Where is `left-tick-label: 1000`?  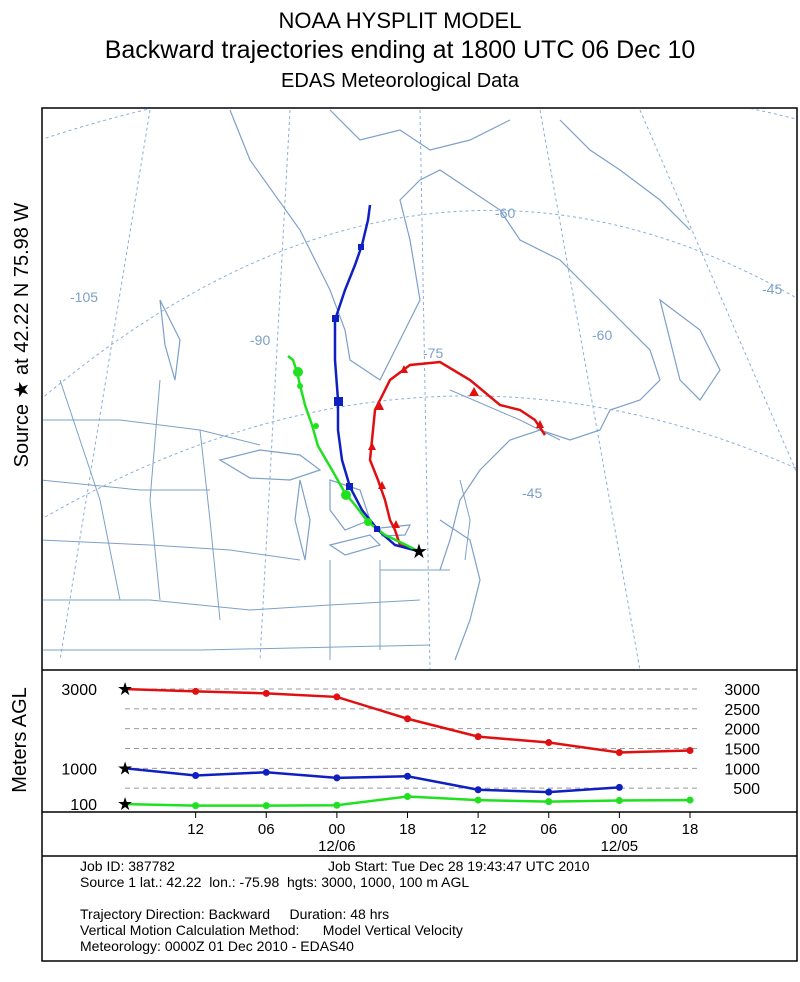
left-tick-label: 1000 is located at coordinates (79, 769).